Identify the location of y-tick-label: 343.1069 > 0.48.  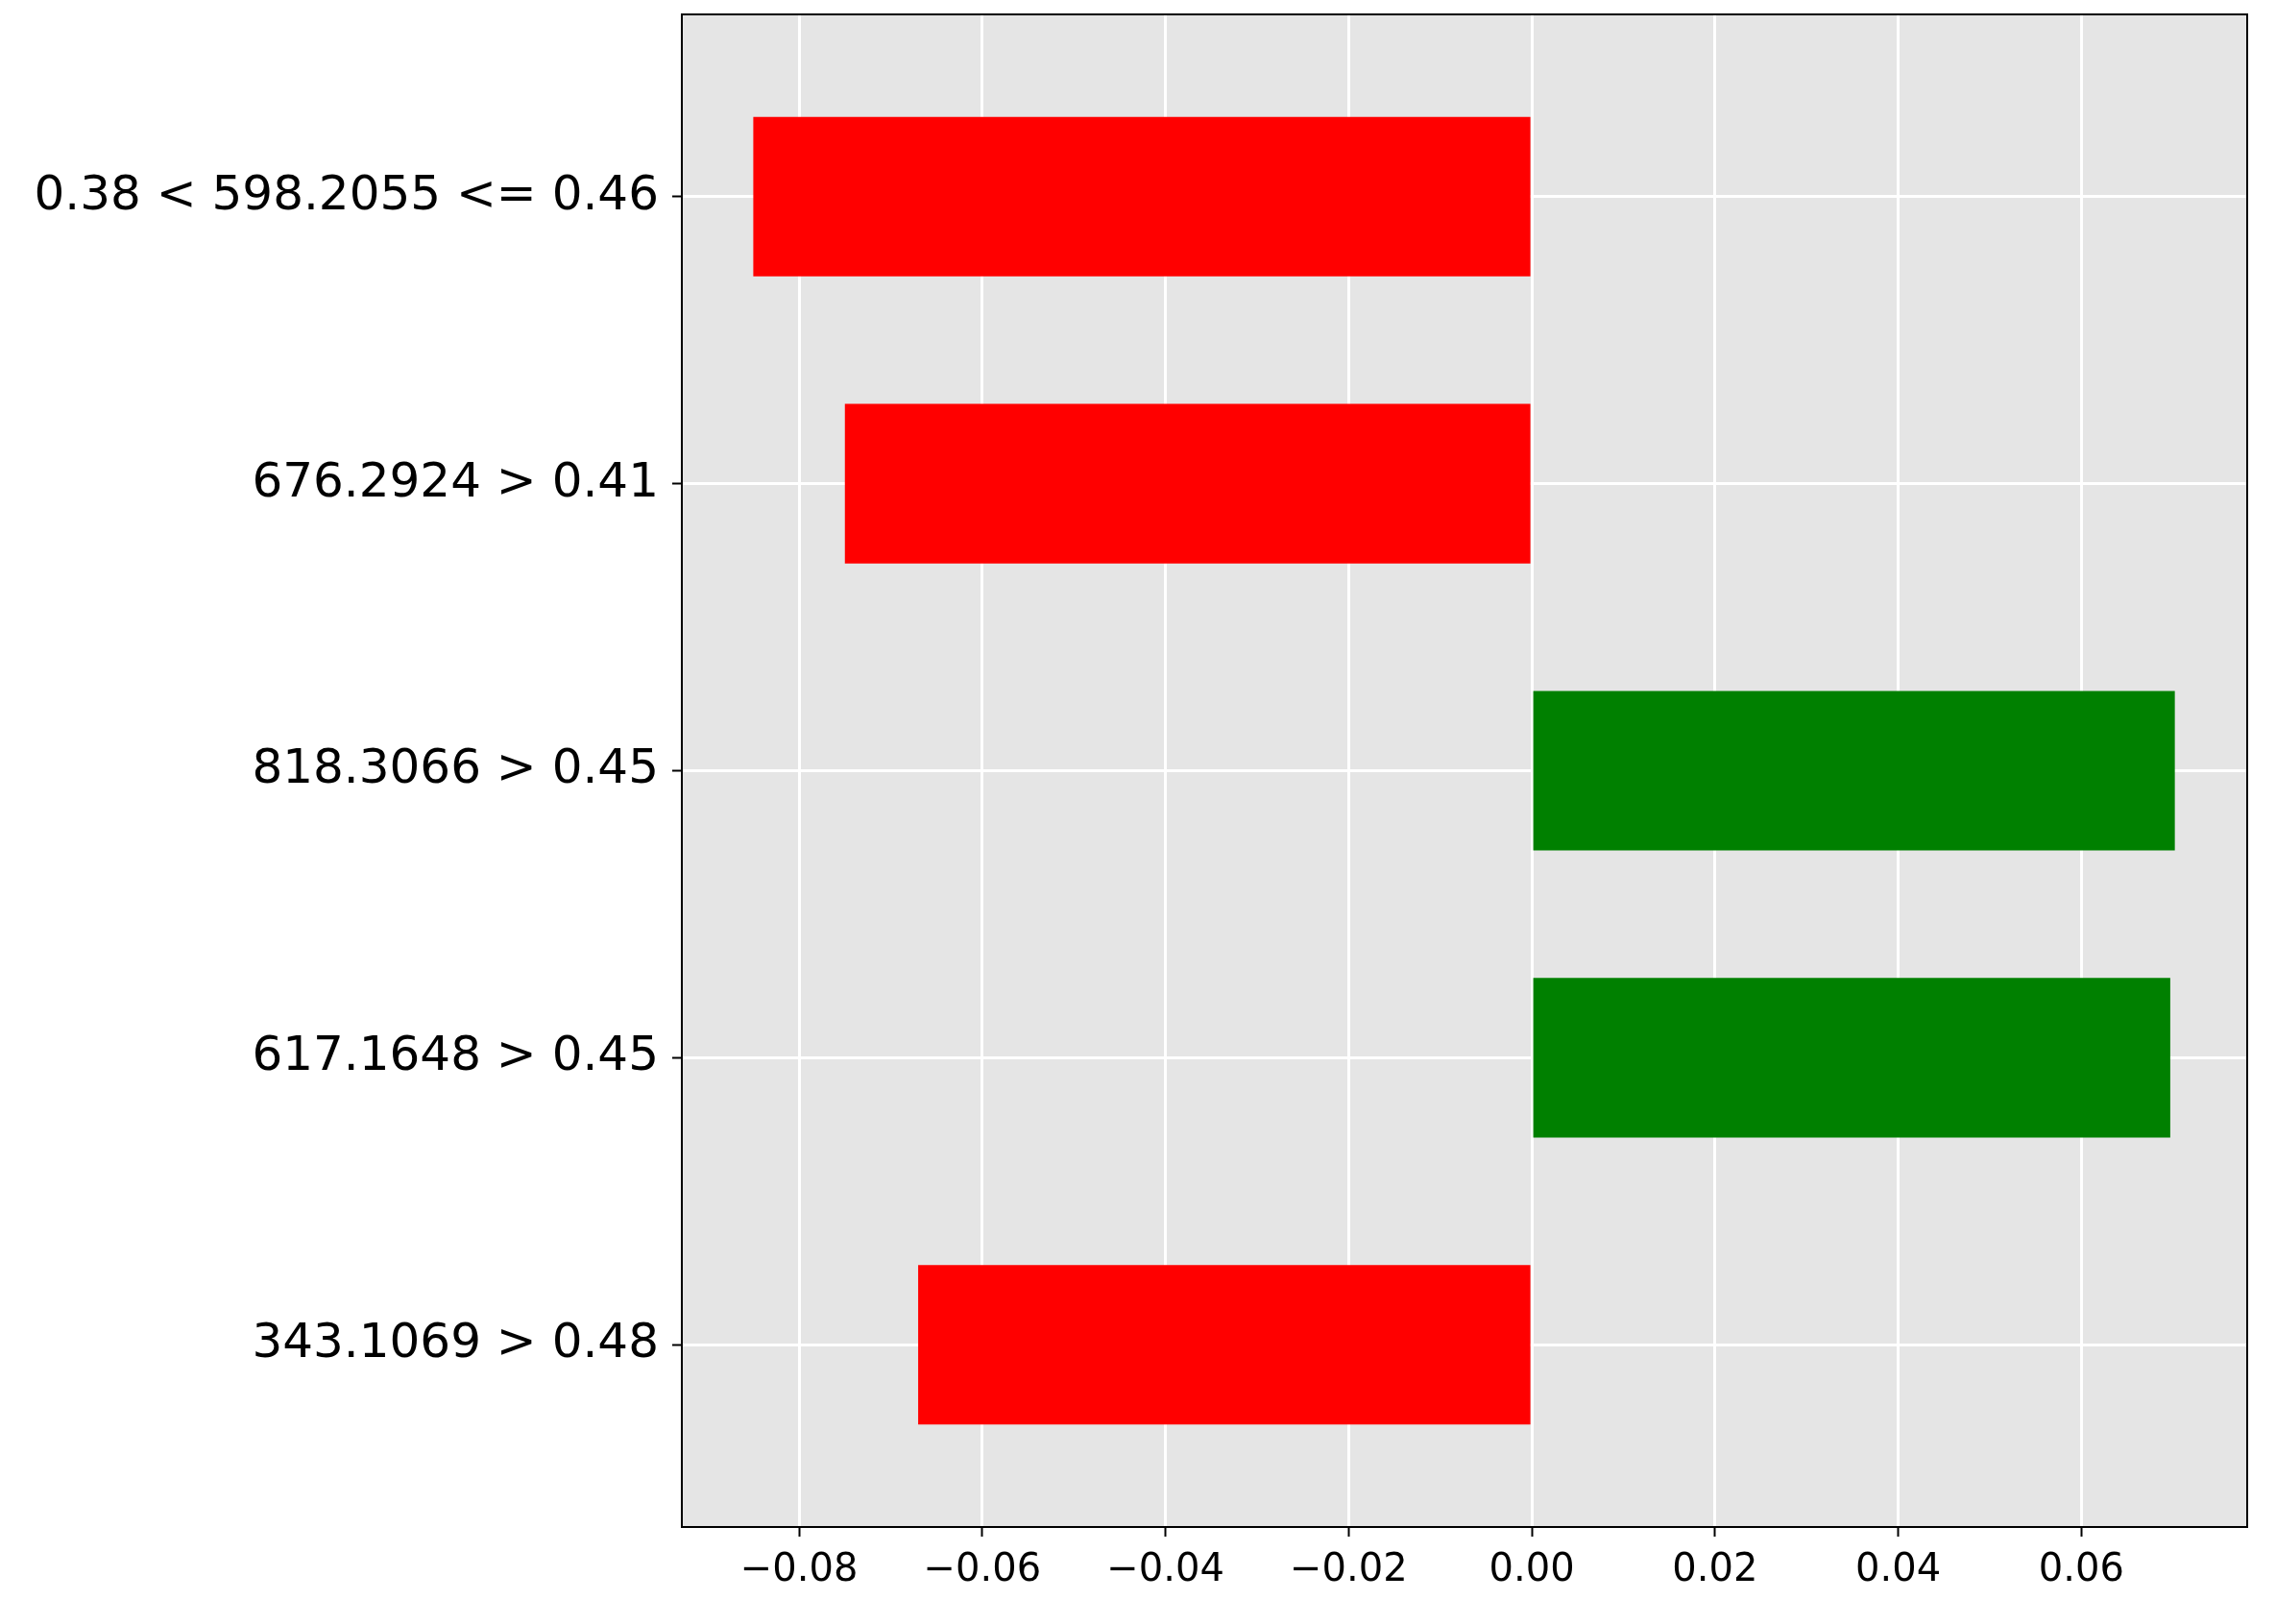
(455, 1341).